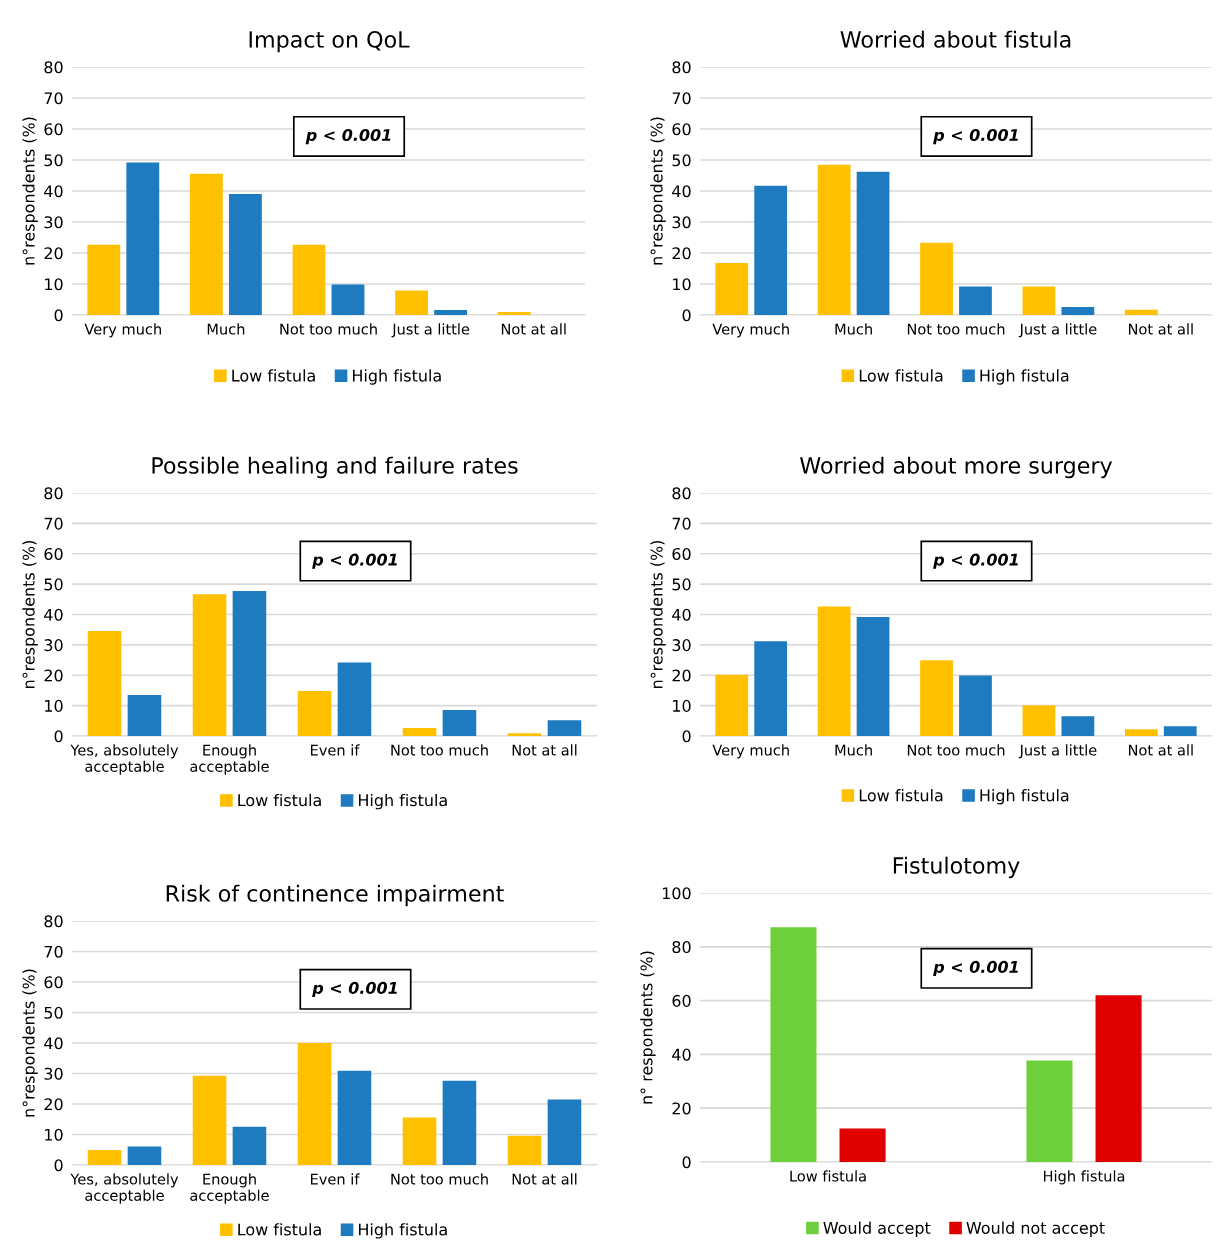 The width and height of the screenshot is (1216, 1244). I want to click on chart-title: Worried about more surgery, so click(956, 467).